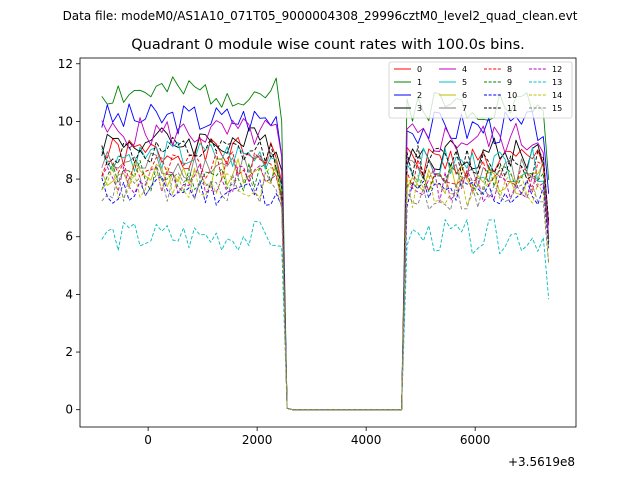  Describe the element at coordinates (512, 95) in the screenshot. I see `legend-label-10: 10` at that location.